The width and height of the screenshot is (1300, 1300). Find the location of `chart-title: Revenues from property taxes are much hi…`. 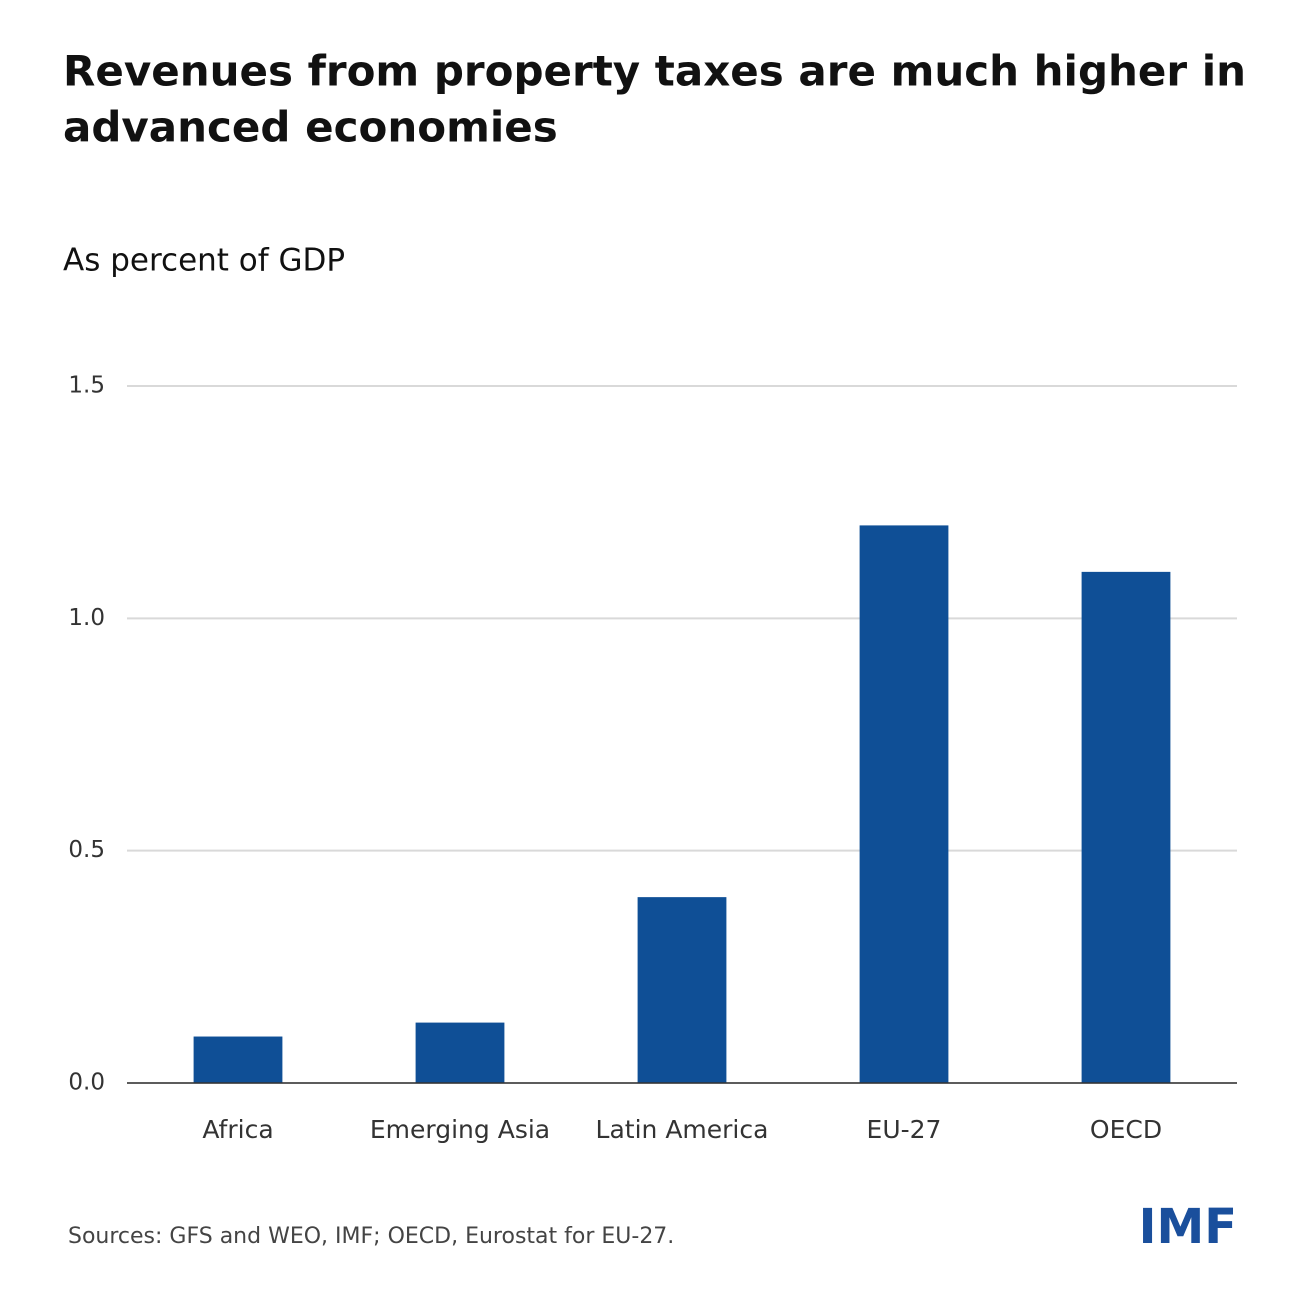

chart-title: Revenues from property taxes are much hi… is located at coordinates (654, 71).